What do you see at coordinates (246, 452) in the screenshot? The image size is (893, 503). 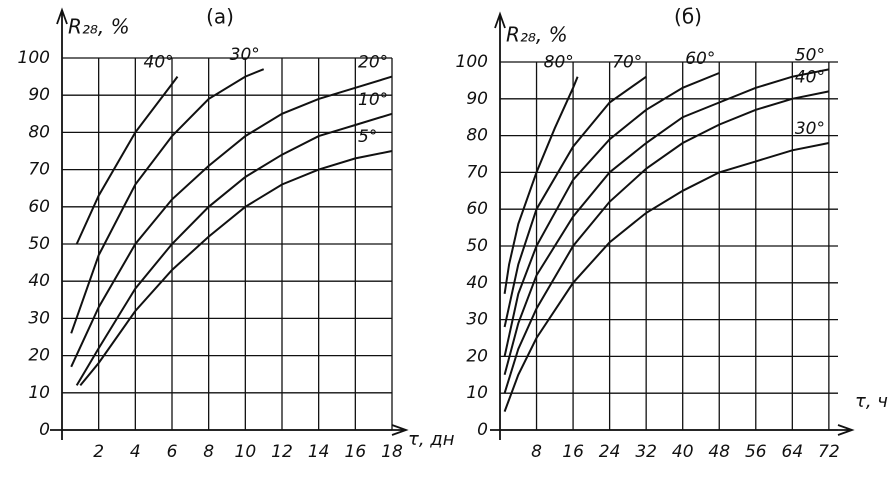 I see `x-tick-label: 10` at bounding box center [246, 452].